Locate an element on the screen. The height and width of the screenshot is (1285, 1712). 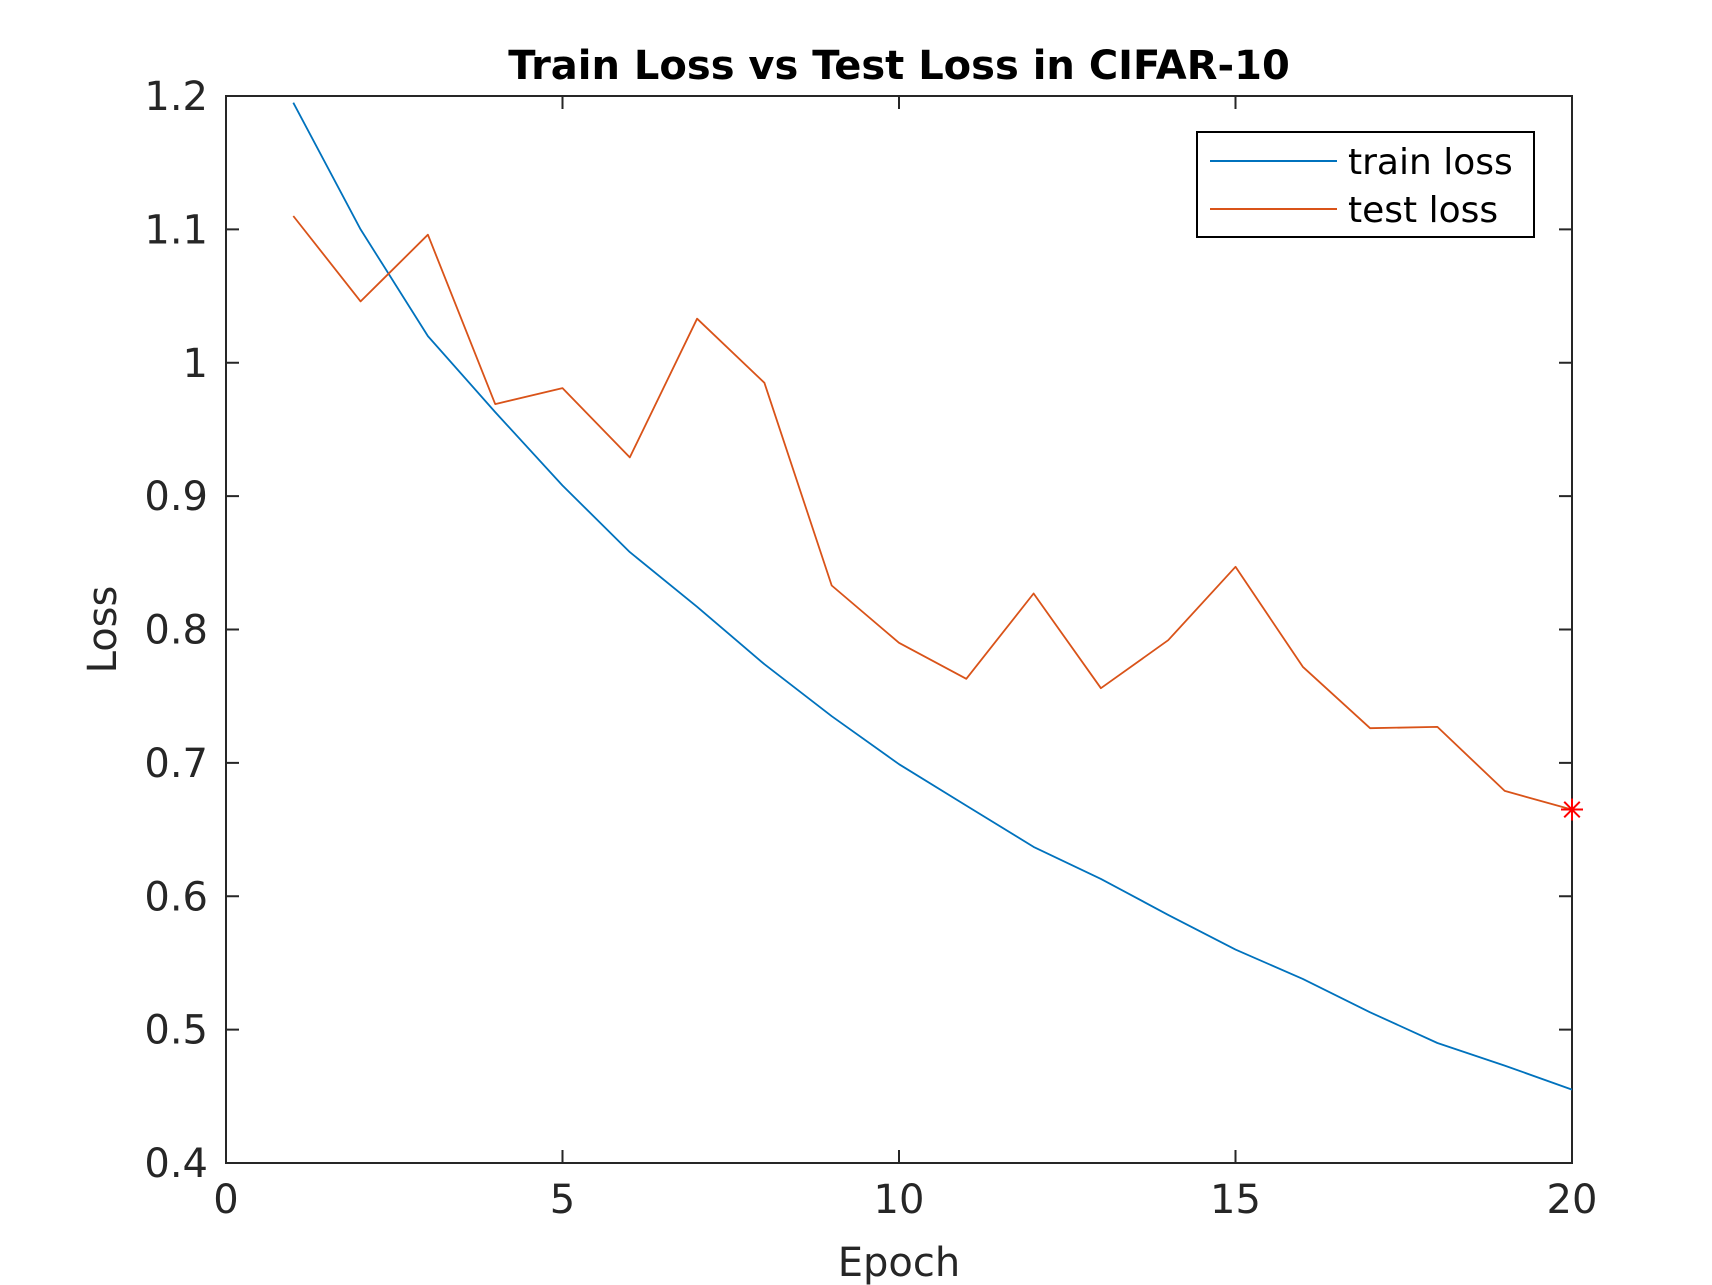
legend: train loss test loss is located at coordinates (1365, 184).